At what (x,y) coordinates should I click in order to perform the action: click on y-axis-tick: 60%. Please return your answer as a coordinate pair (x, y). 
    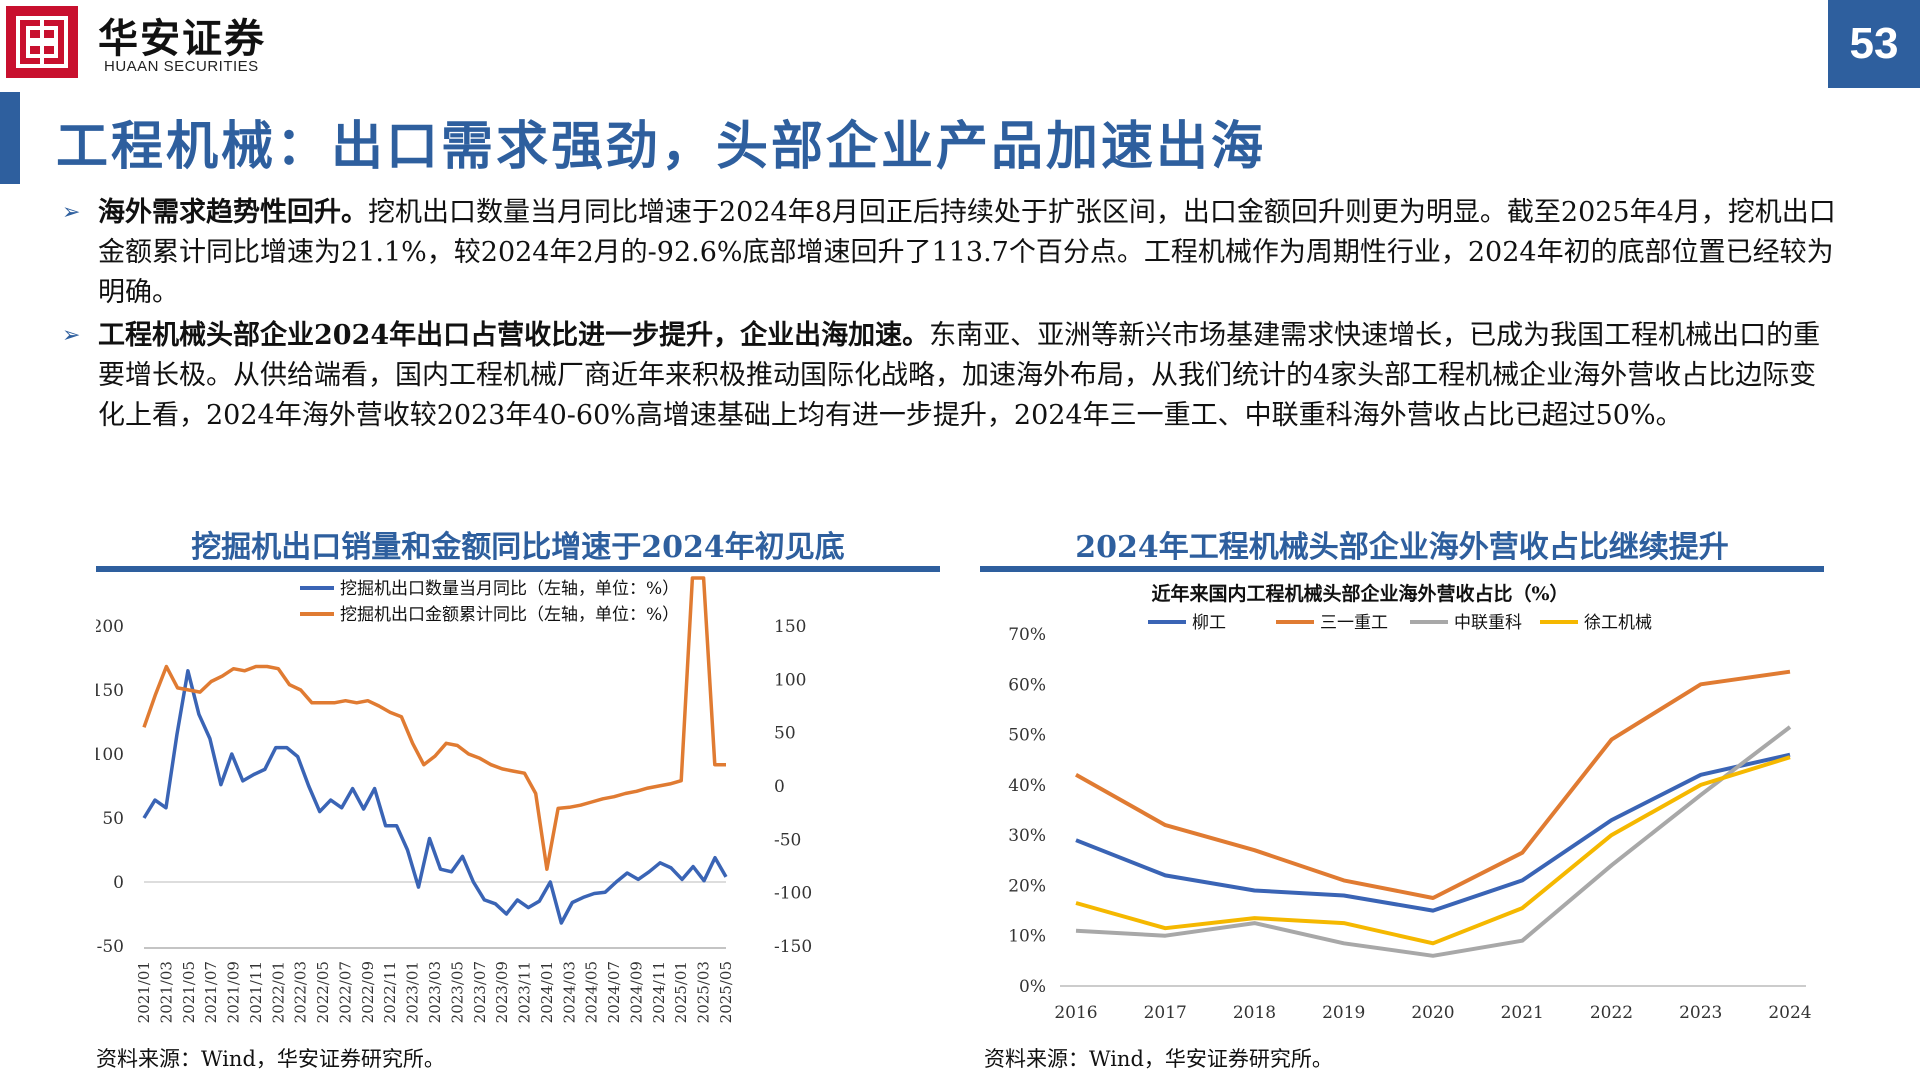
    Looking at the image, I should click on (1027, 685).